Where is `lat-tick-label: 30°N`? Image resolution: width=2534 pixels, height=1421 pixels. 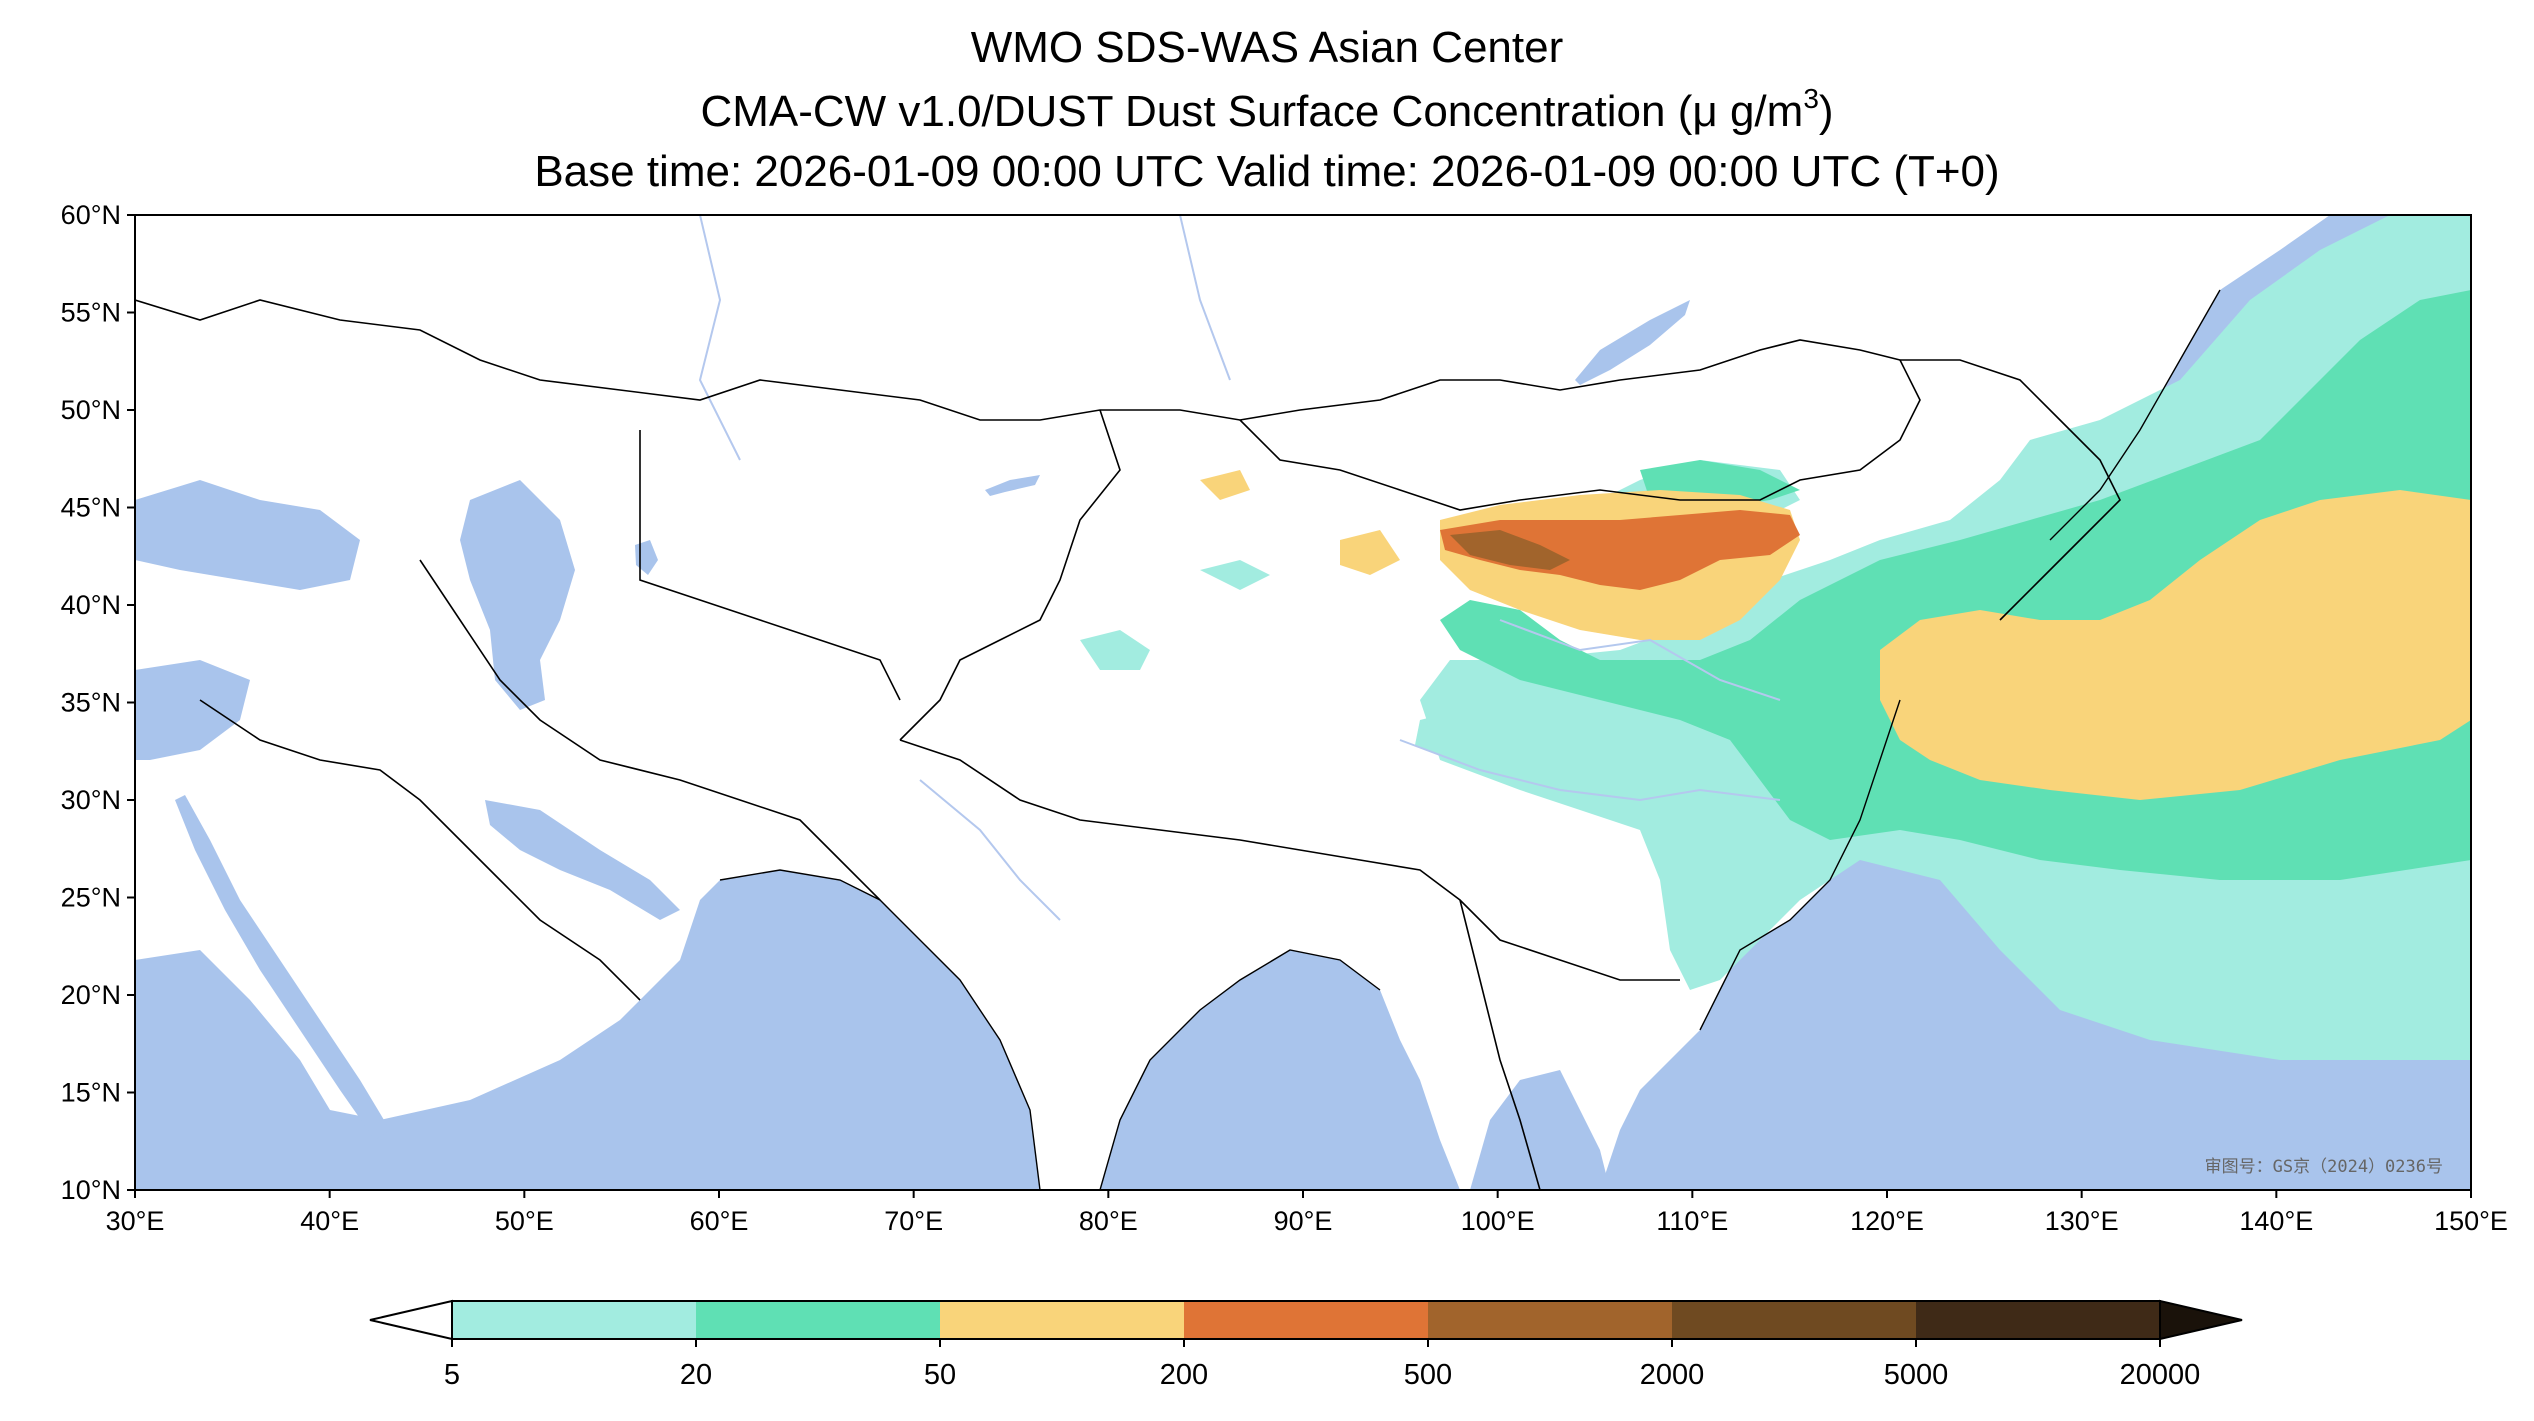
lat-tick-label: 30°N is located at coordinates (91, 800).